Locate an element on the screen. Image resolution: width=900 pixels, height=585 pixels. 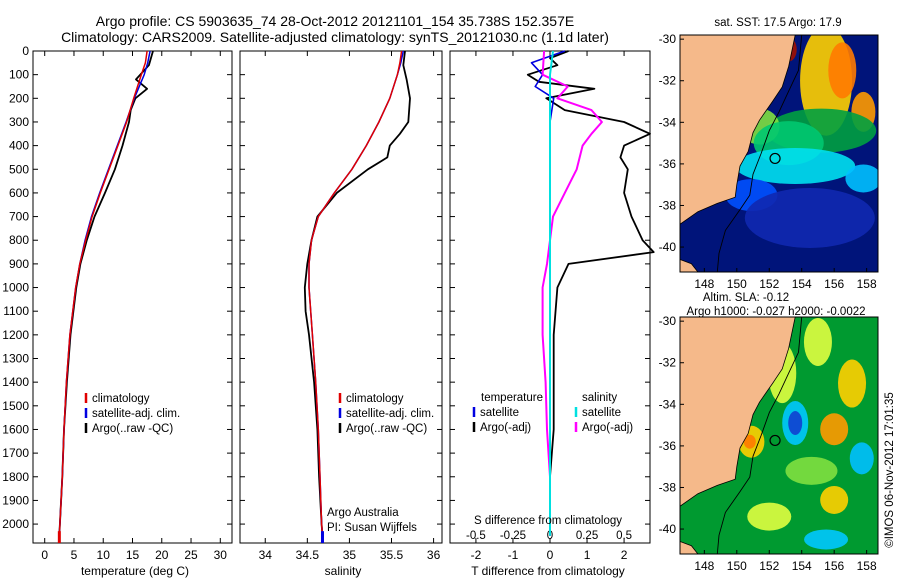
temperature-ytick-label: 1800 is located at coordinates (15, 477).